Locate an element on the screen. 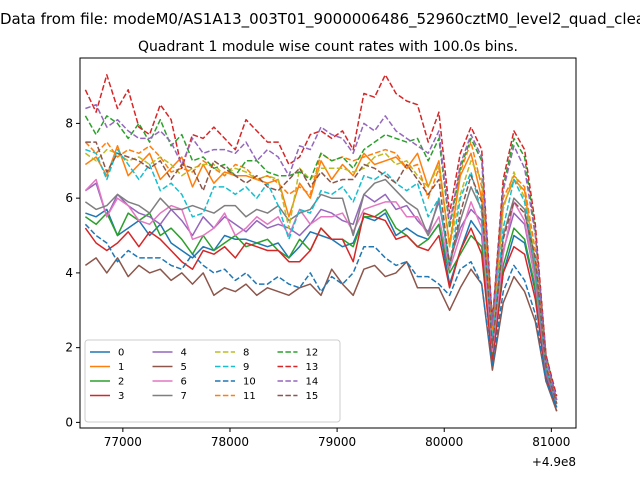 The image size is (640, 480). legend-label-11: 11 is located at coordinates (249, 396).